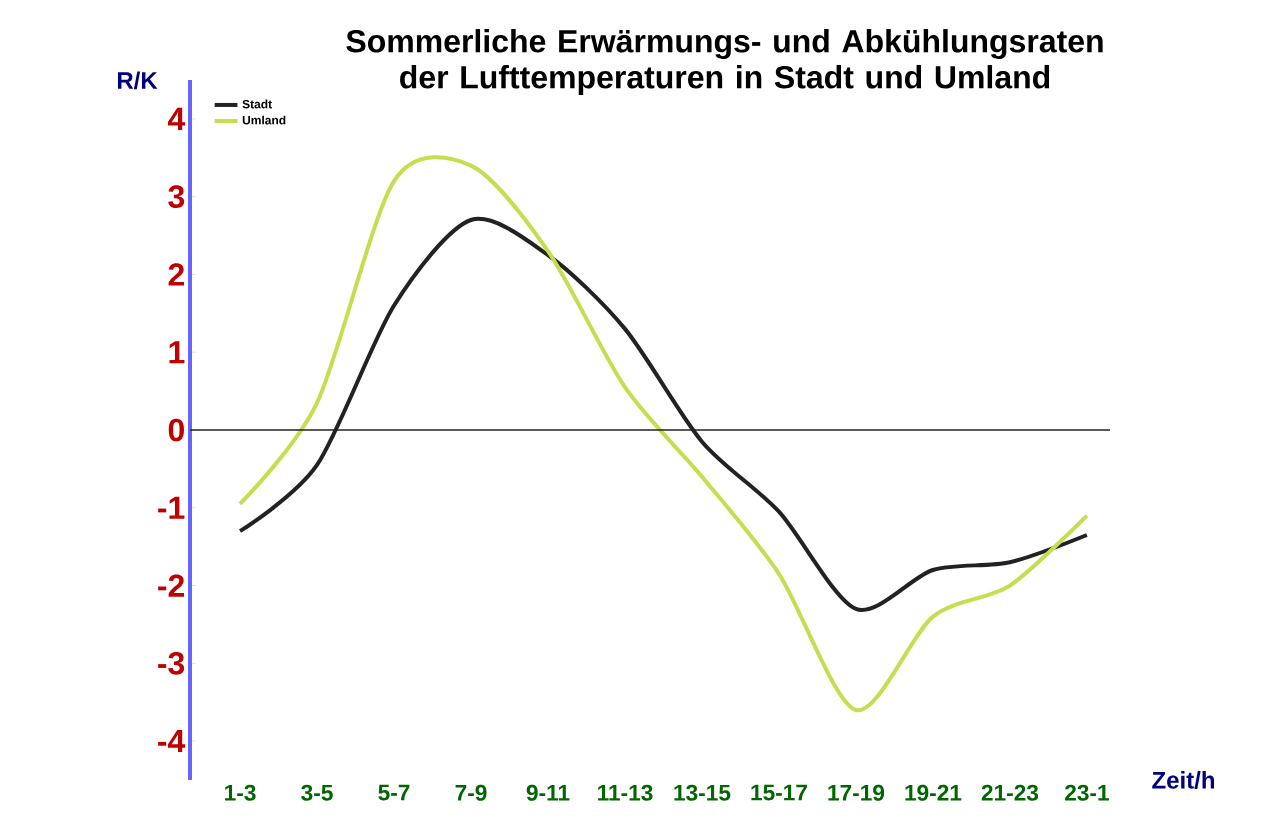 The width and height of the screenshot is (1269, 839). Describe the element at coordinates (264, 120) in the screenshot. I see `legend-label: Umland` at that location.